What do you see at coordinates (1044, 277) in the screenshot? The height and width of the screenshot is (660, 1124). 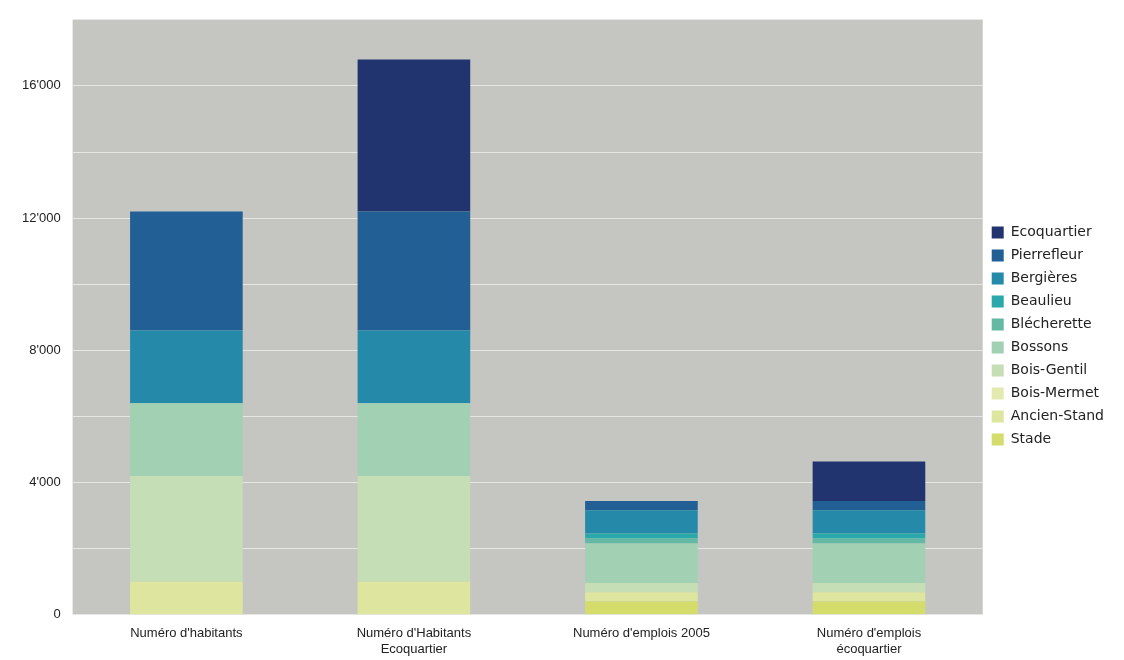 I see `legend-label: Bergières` at bounding box center [1044, 277].